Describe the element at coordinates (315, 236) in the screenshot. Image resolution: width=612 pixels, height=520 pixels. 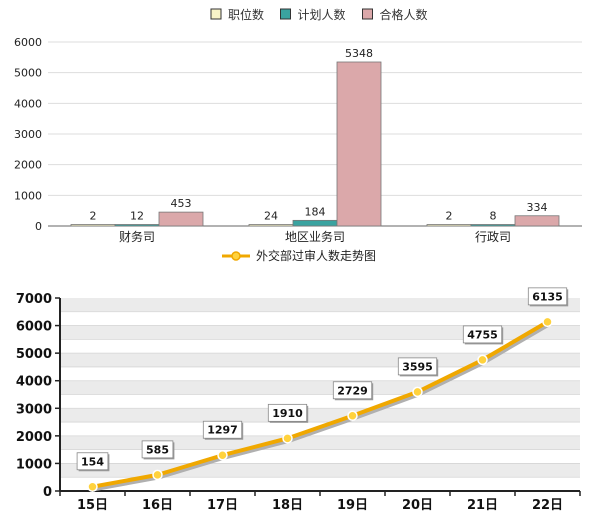
I see `x-tick-label: 地区业务司` at that location.